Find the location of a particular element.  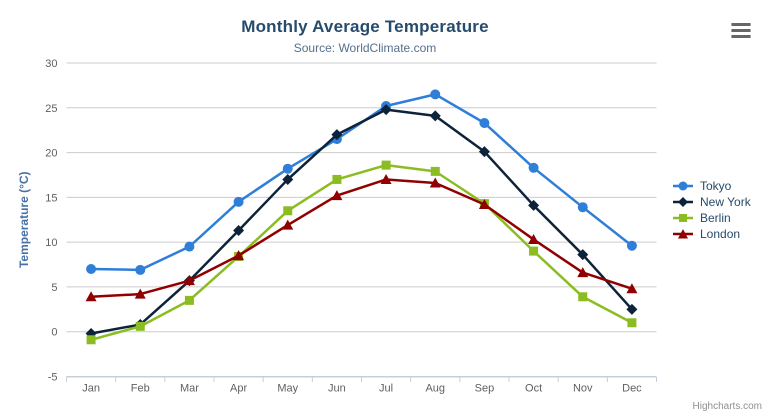

y-tick-label: 15 is located at coordinates (51, 198).